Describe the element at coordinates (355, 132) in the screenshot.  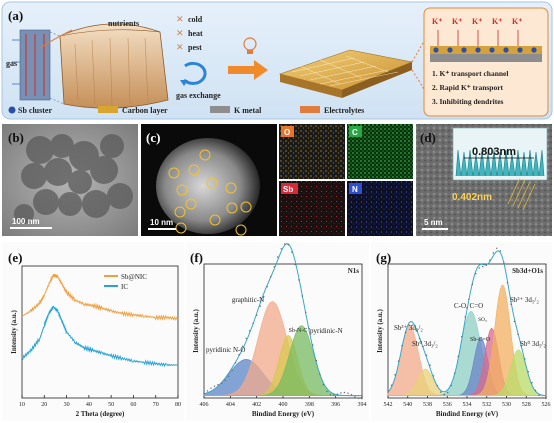
I see `map-label-c: C` at that location.